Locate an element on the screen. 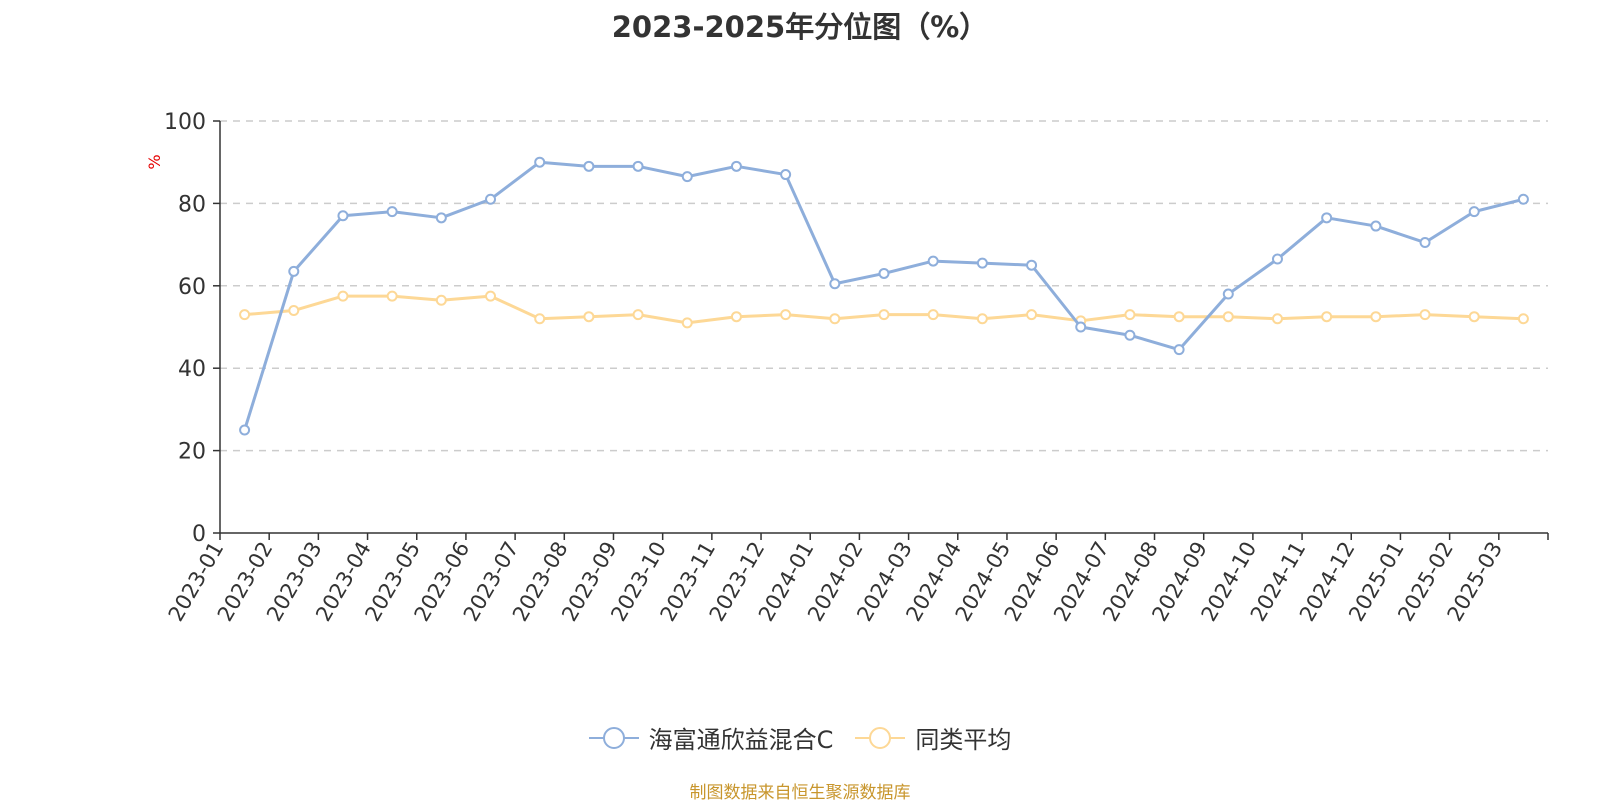 This screenshot has height=803, width=1600. y-axis-unit: % is located at coordinates (154, 161).